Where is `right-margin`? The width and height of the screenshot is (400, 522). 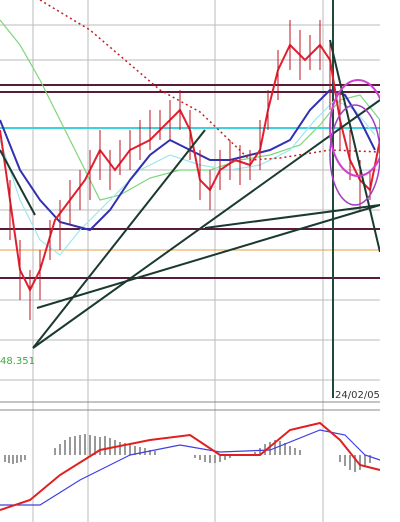 right-margin is located at coordinates (390, 261).